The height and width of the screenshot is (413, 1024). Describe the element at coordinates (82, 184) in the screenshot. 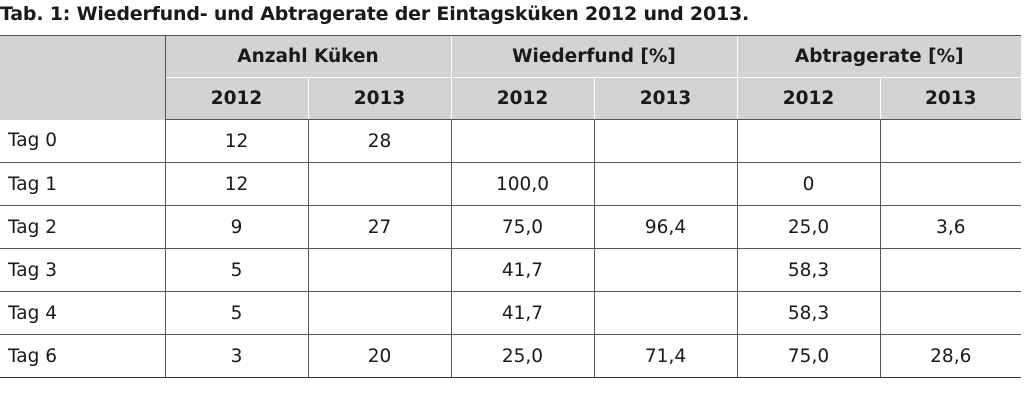

I see `row-label: Tag 1` at that location.